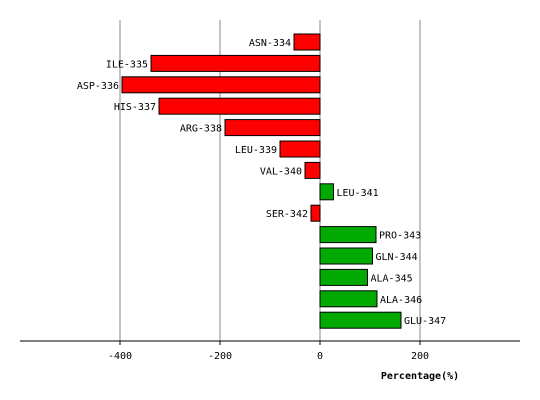  Describe the element at coordinates (392, 278) in the screenshot. I see `bar-label: ALA-345` at that location.